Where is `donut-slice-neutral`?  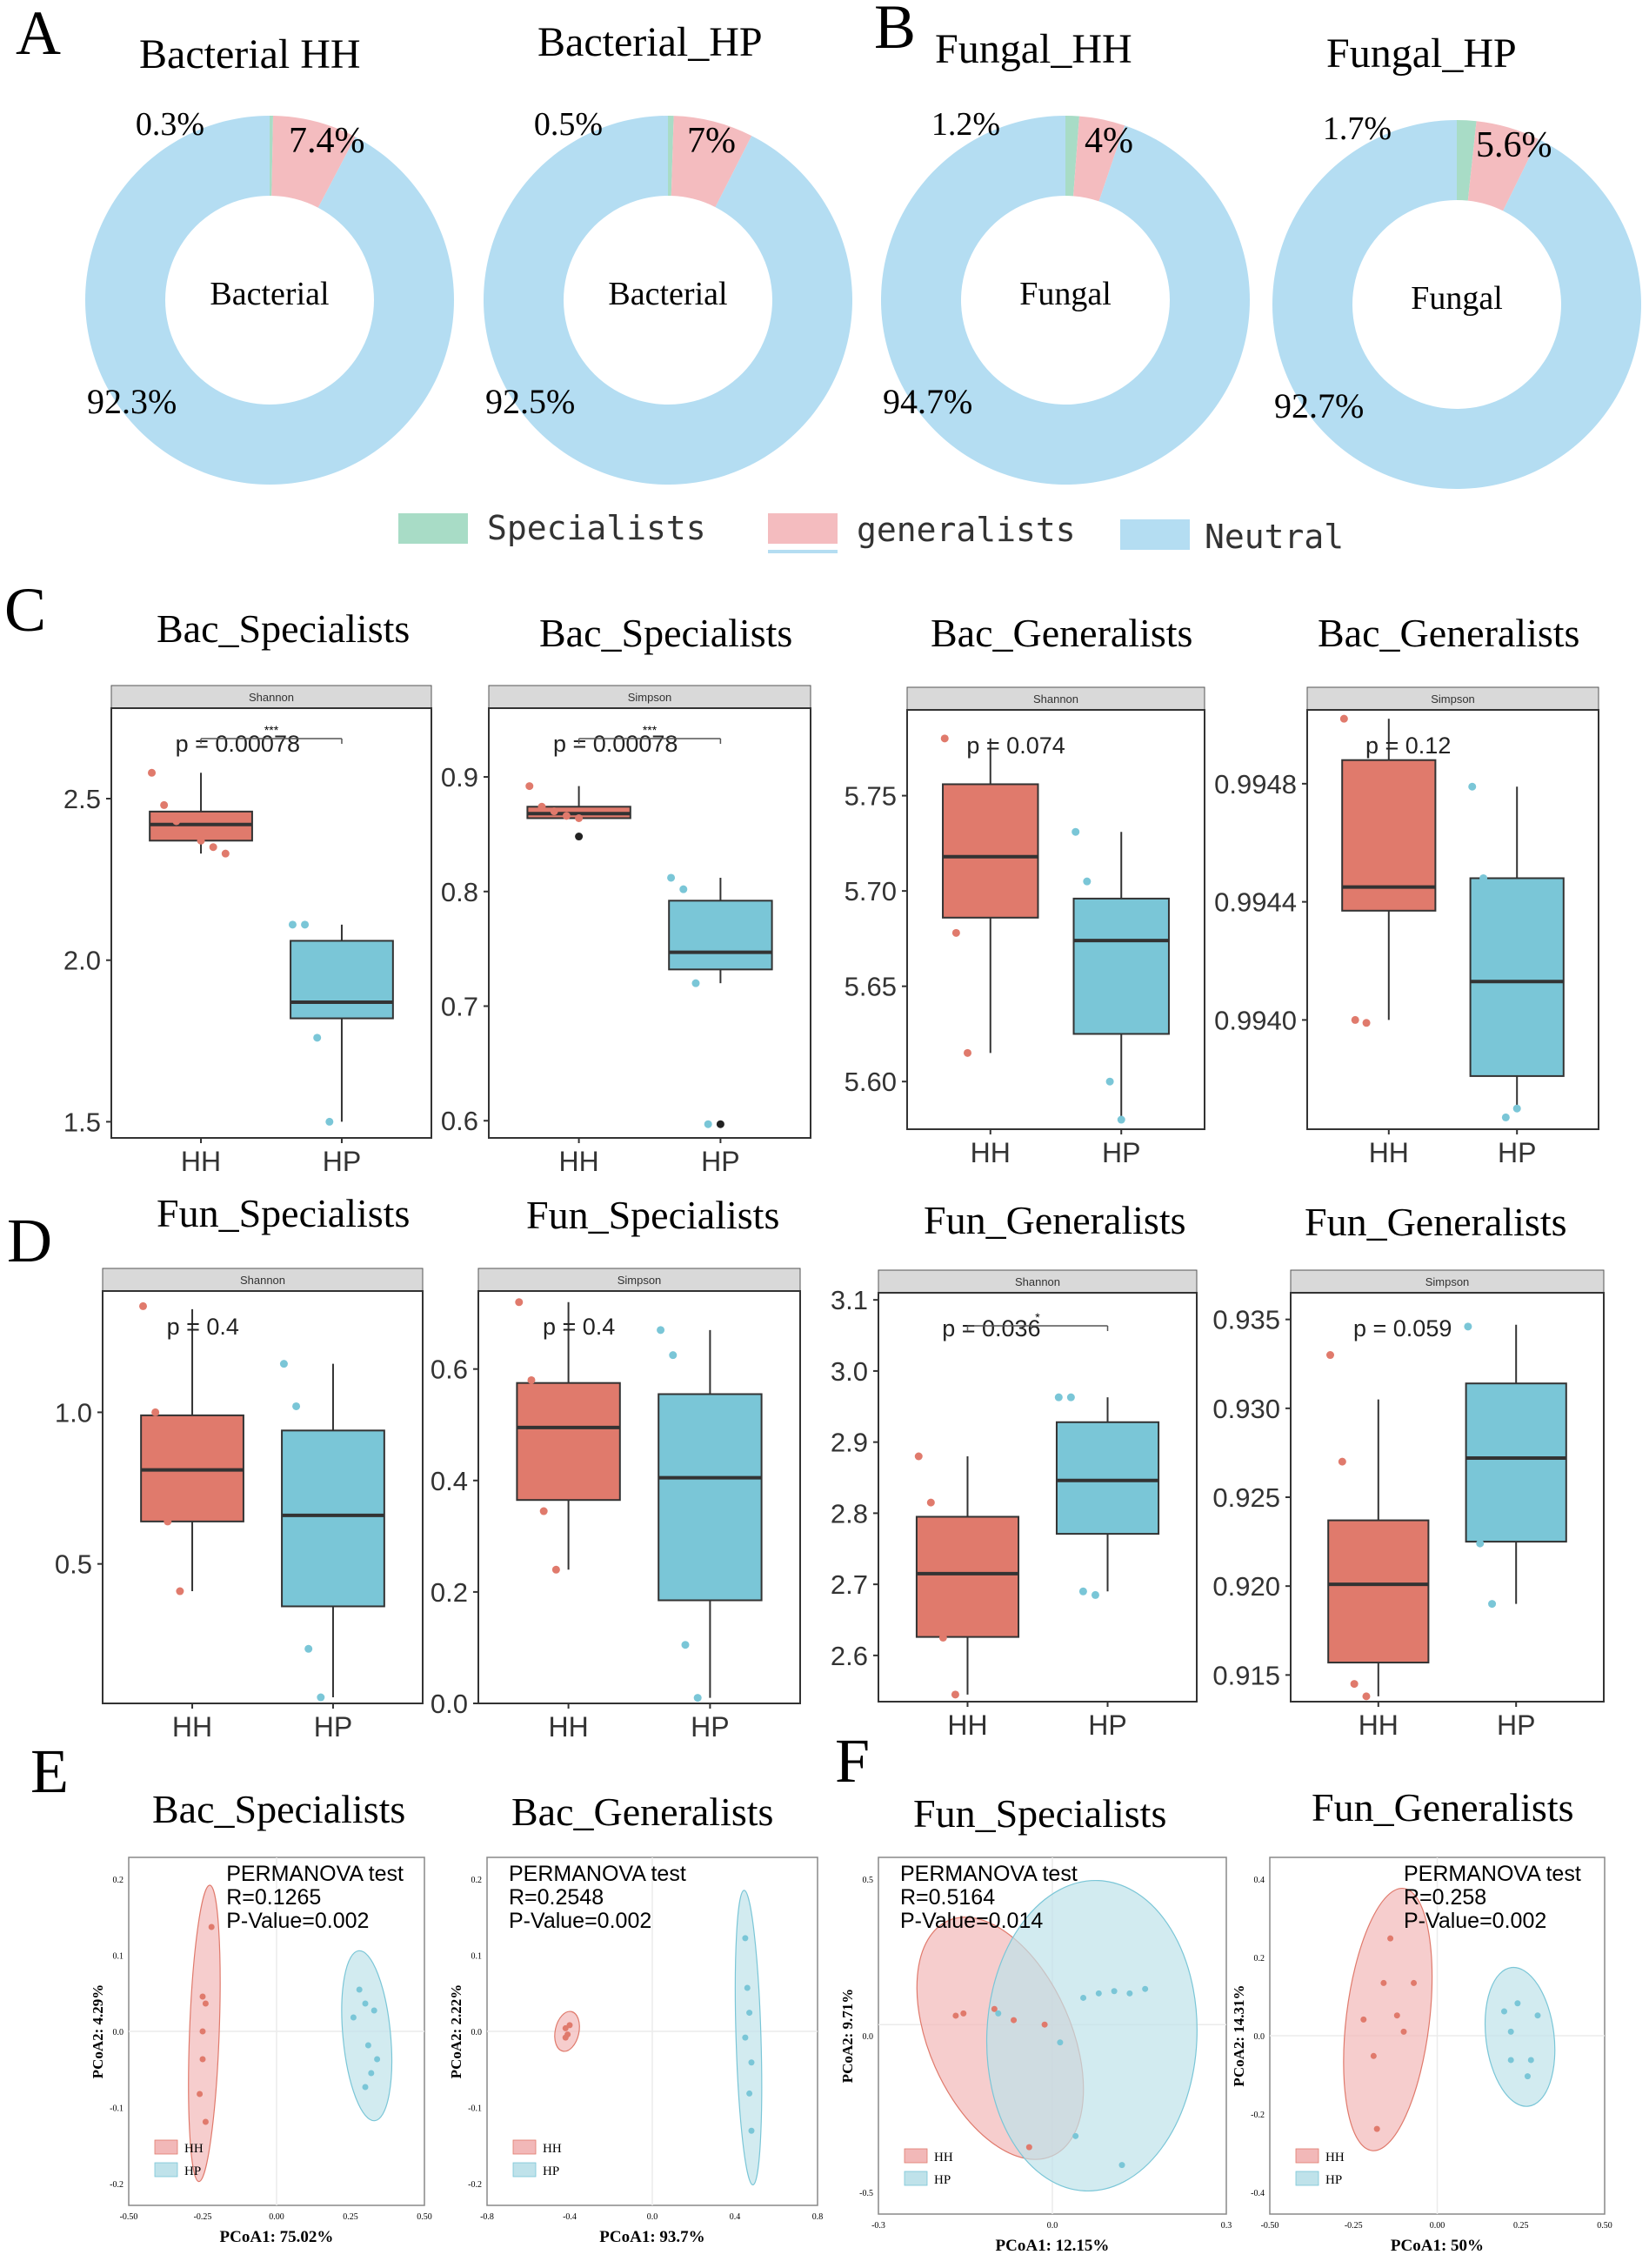
donut-slice-neutral is located at coordinates (1456, 305).